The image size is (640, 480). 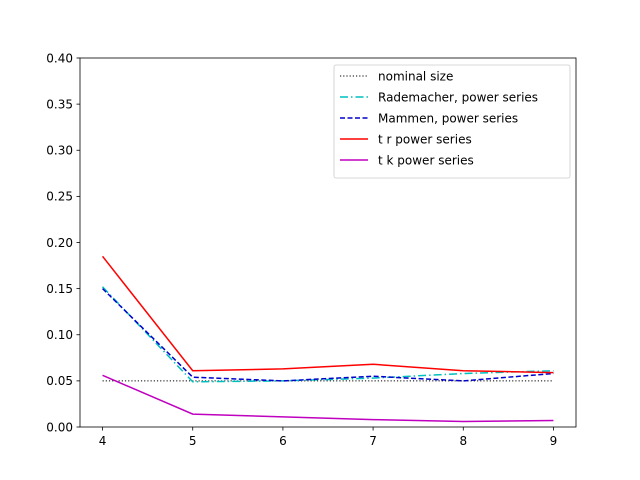 I want to click on y-tick-label: 0.10, so click(x=59, y=335).